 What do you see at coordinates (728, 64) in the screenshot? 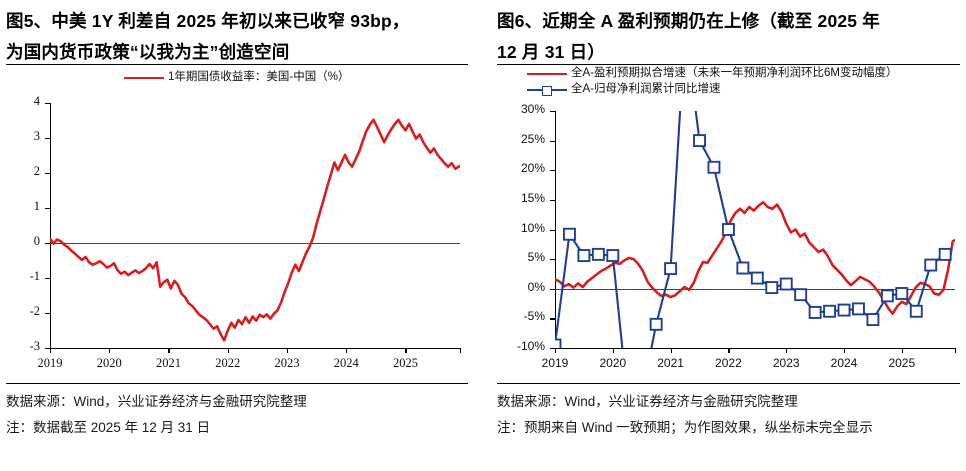
I see `right-title-divider` at bounding box center [728, 64].